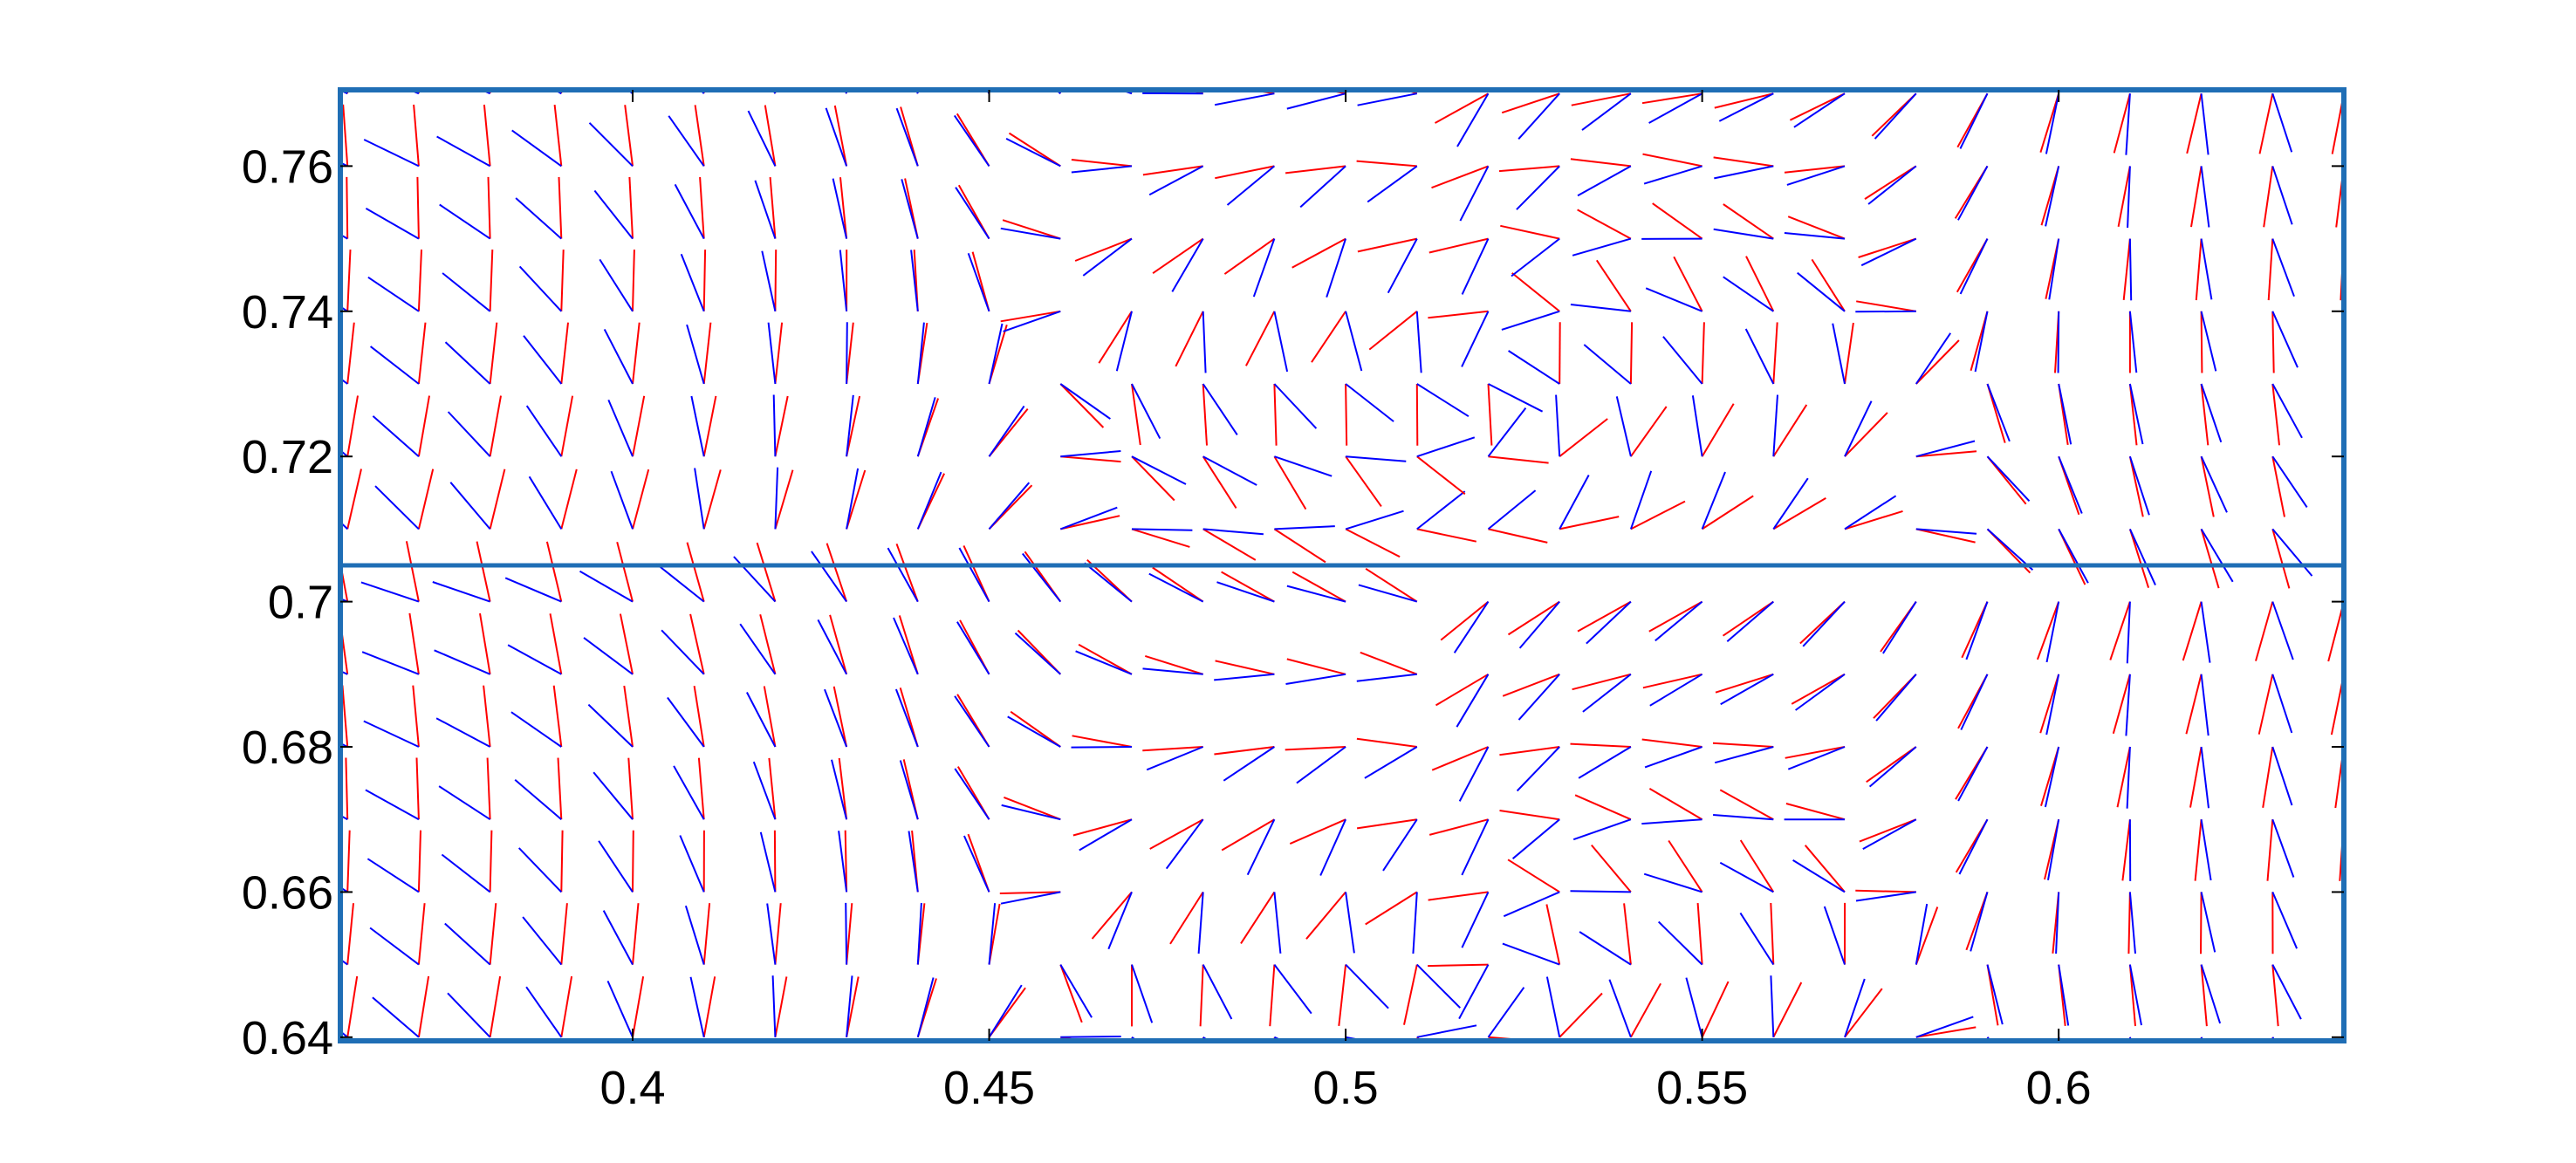 The image size is (2576, 1163). I want to click on y-tick-label: 0.72, so click(287, 457).